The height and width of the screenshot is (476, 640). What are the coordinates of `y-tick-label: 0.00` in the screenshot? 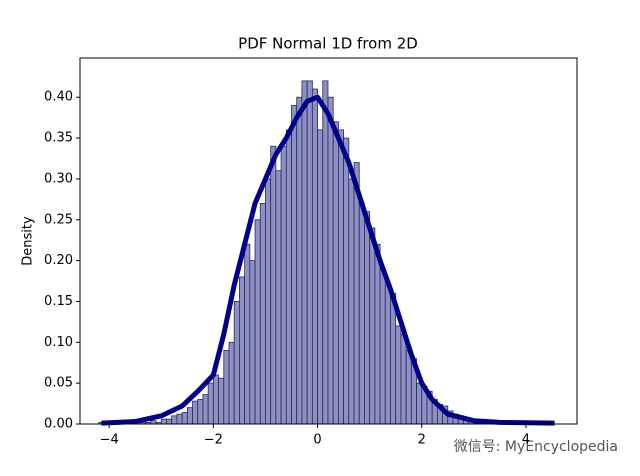 It's located at (58, 424).